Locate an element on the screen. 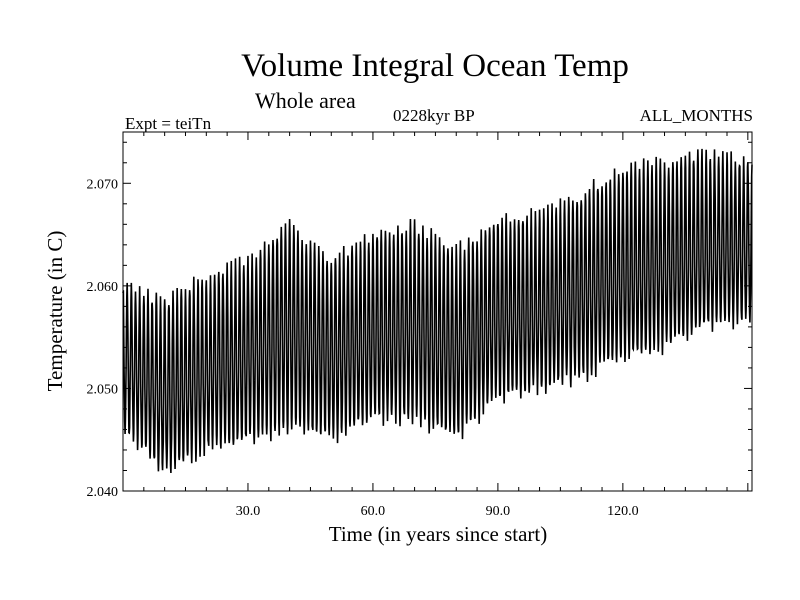 The image size is (800, 600). y-tick-label: 2.040 is located at coordinates (103, 492).